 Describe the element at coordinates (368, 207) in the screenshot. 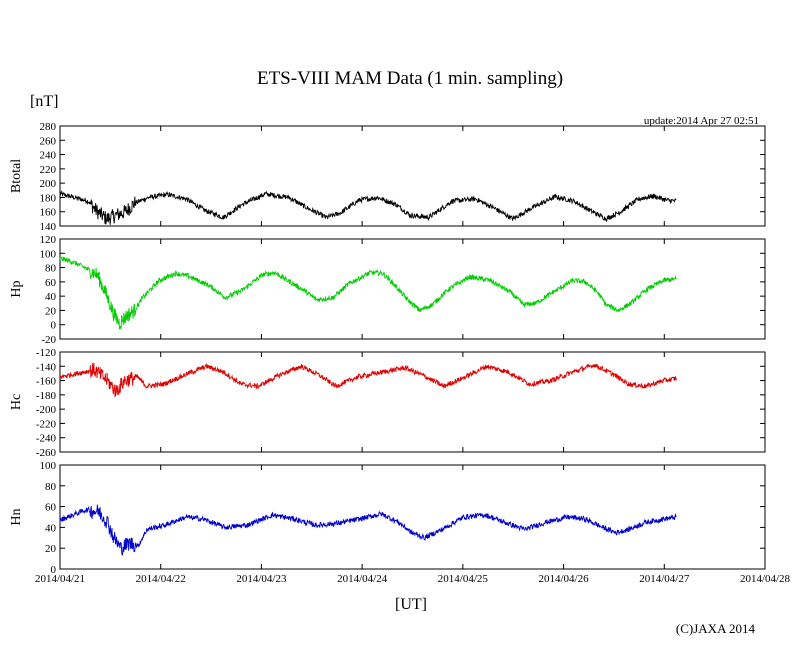

I see `series-line-btotal` at that location.